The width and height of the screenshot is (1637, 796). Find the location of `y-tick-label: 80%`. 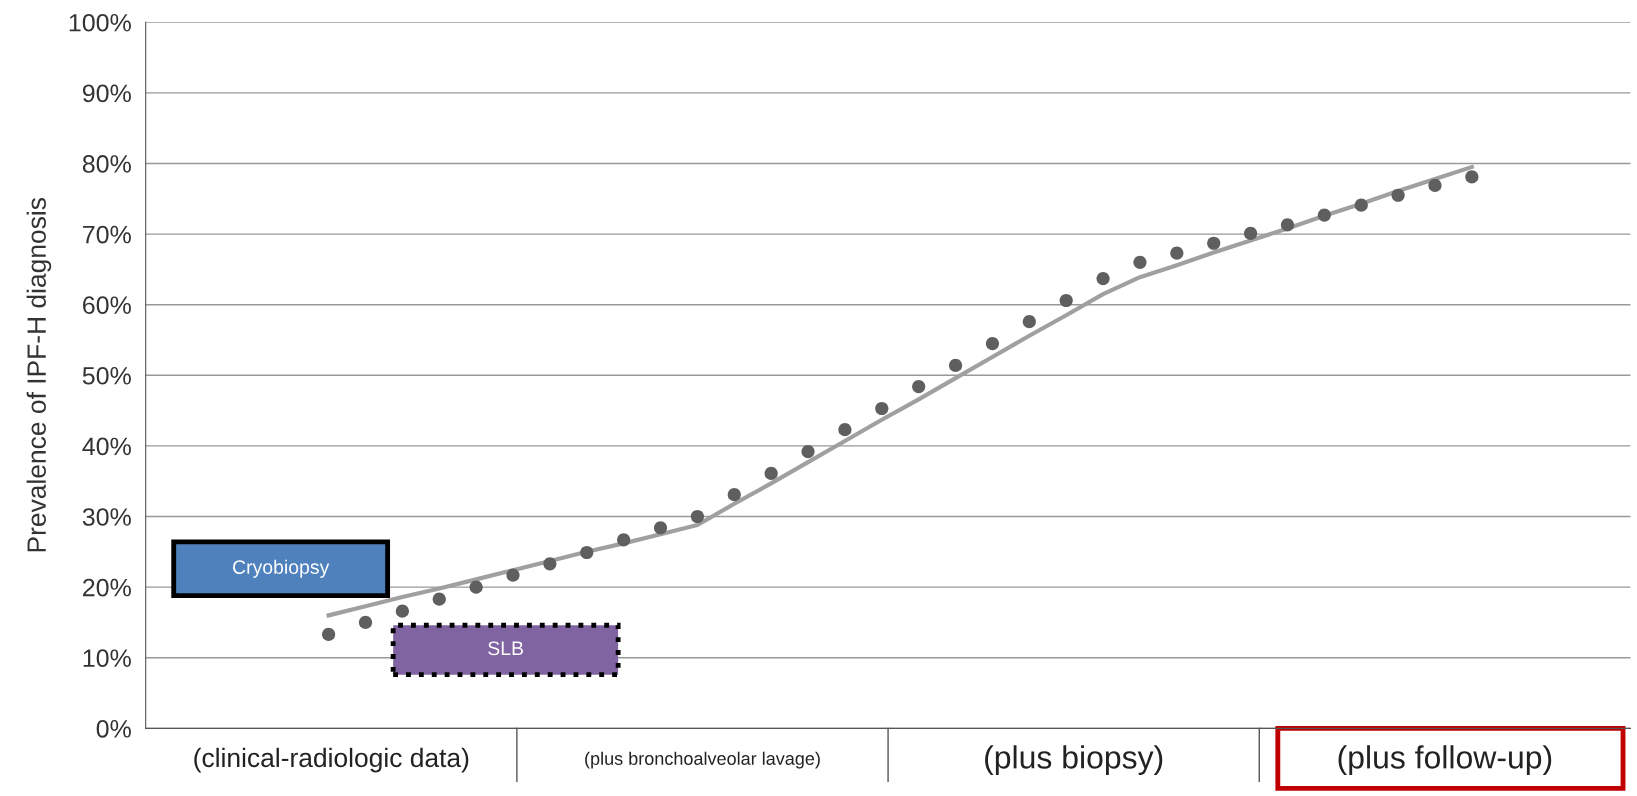

y-tick-label: 80% is located at coordinates (106, 164).